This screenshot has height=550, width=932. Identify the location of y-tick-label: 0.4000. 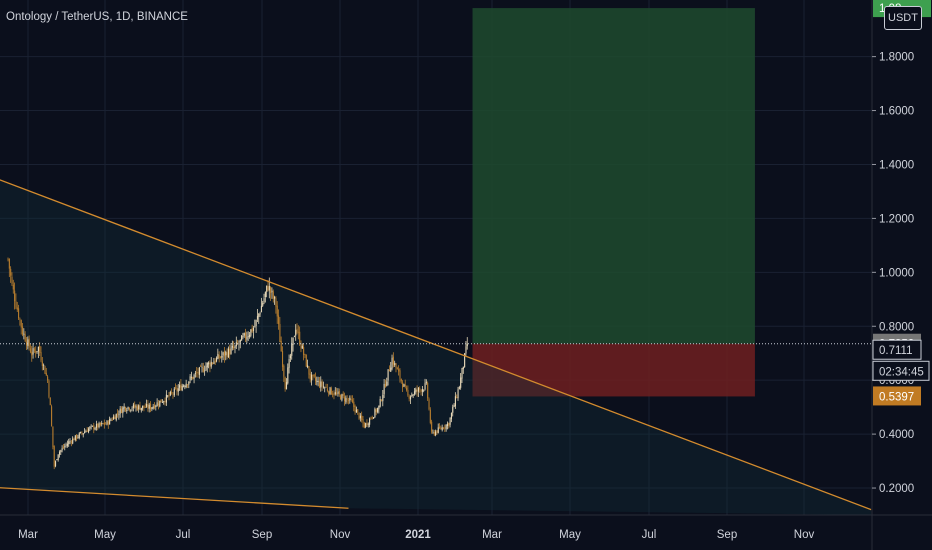
(896, 435).